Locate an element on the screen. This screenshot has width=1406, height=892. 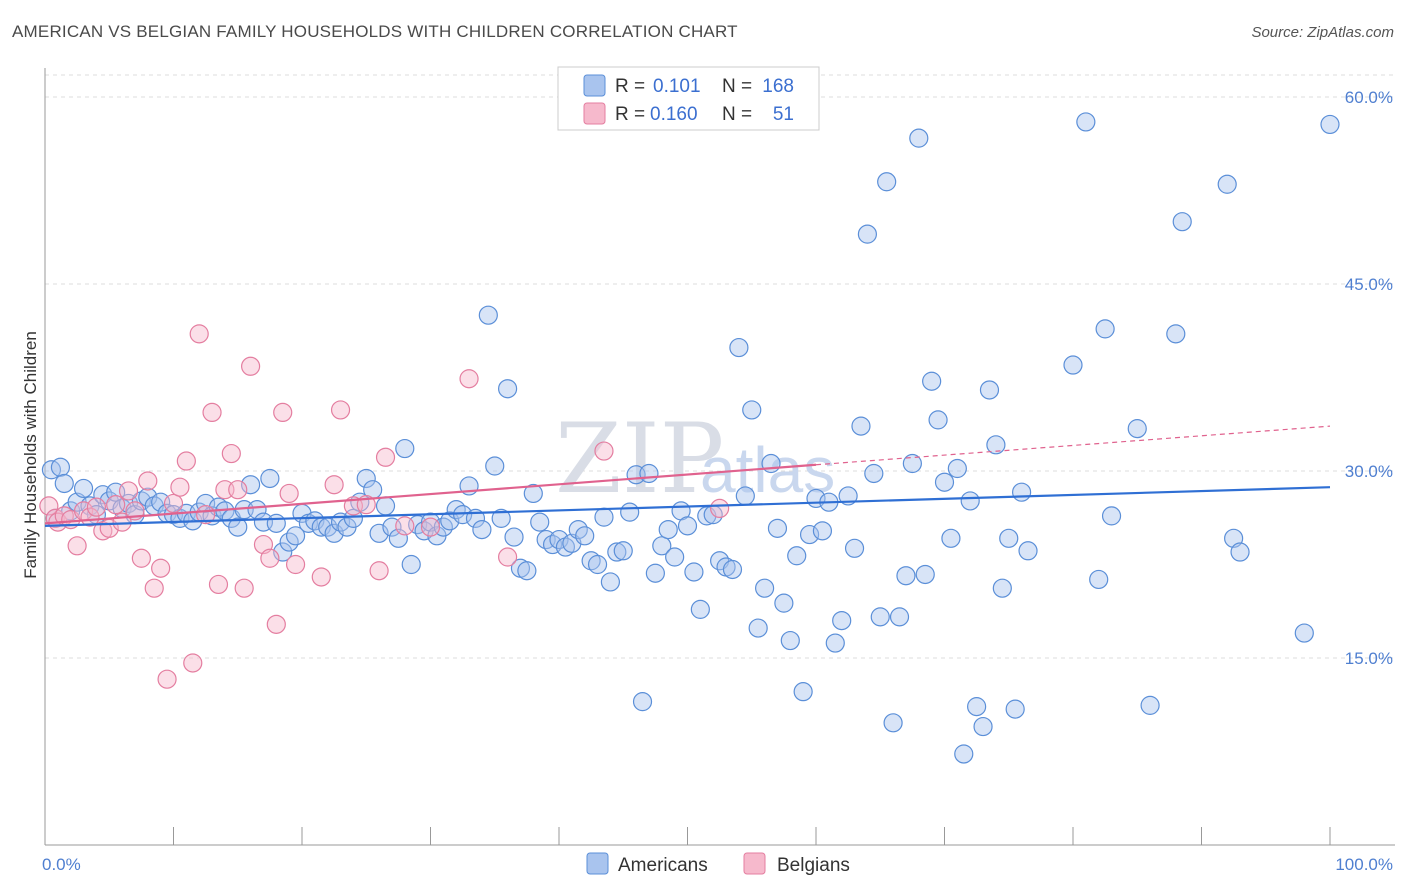
watermark: ZIP atlas is located at coordinates (695, 459).